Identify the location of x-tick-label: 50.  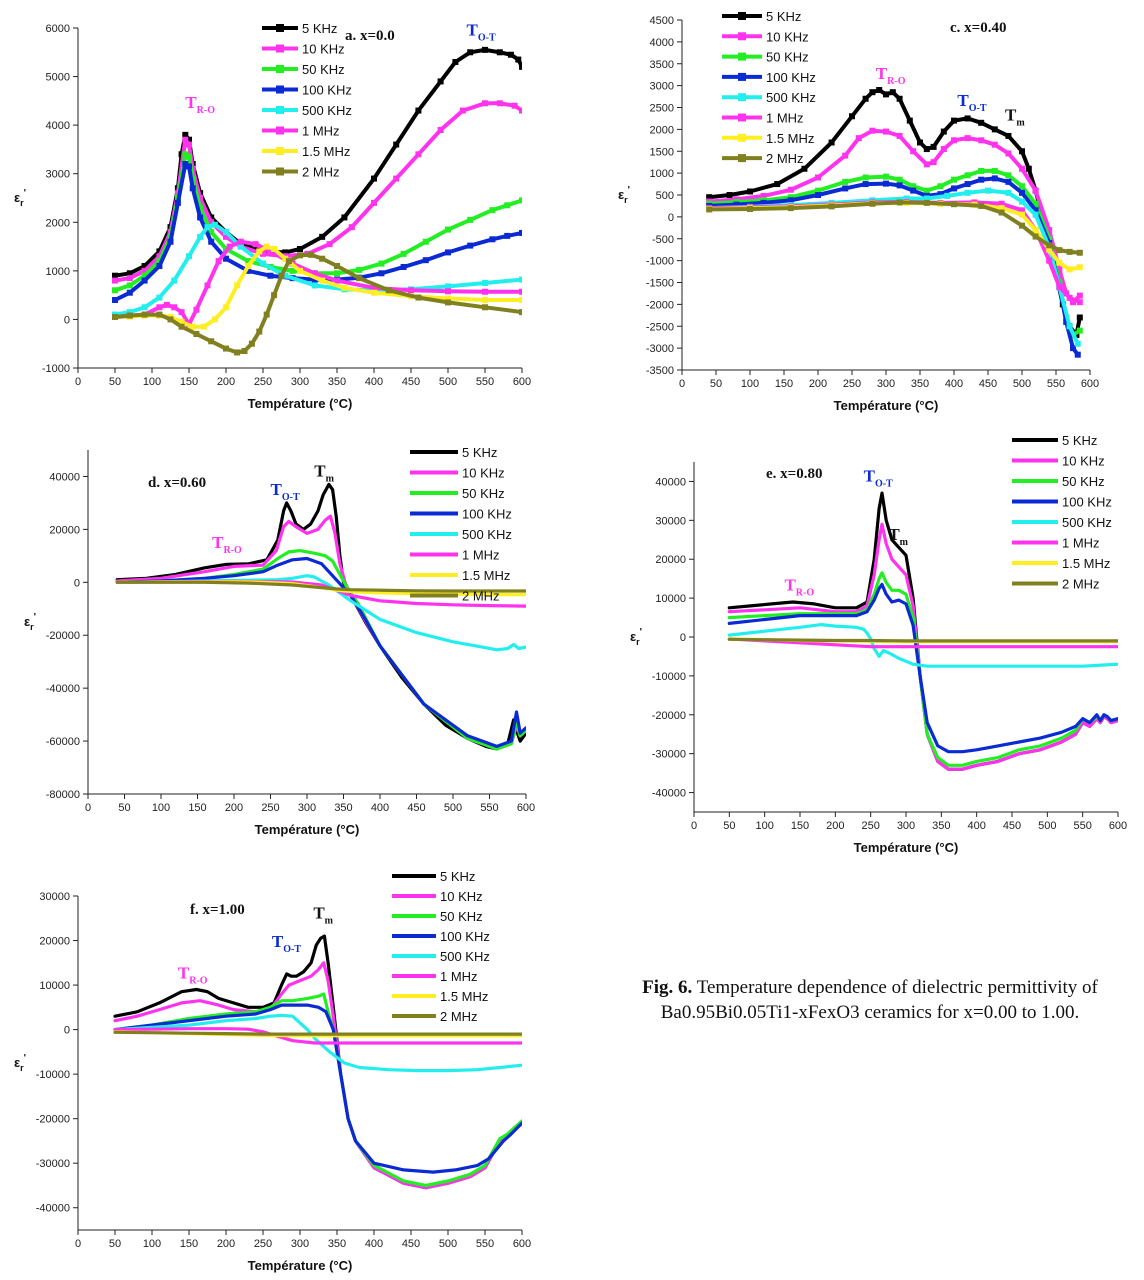
(729, 826).